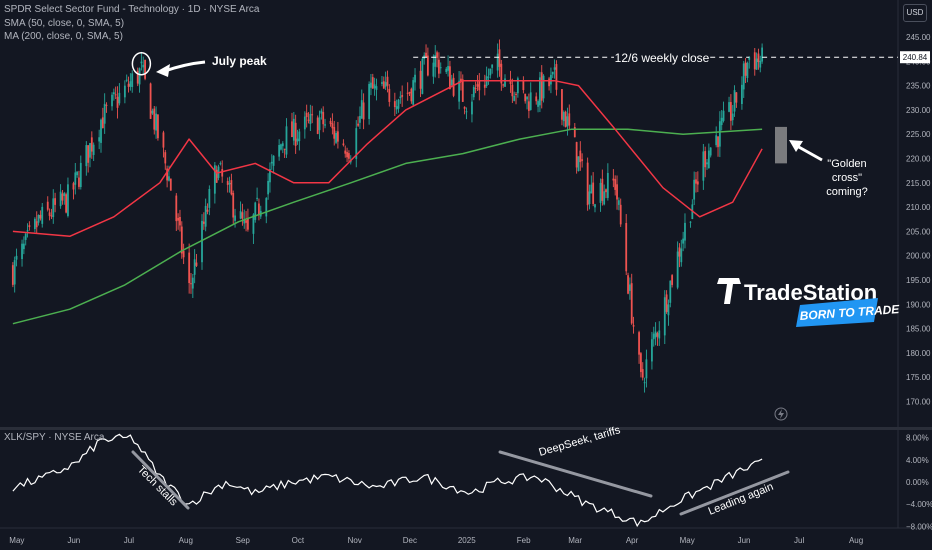  I want to click on time-tick-label: Feb, so click(524, 540).